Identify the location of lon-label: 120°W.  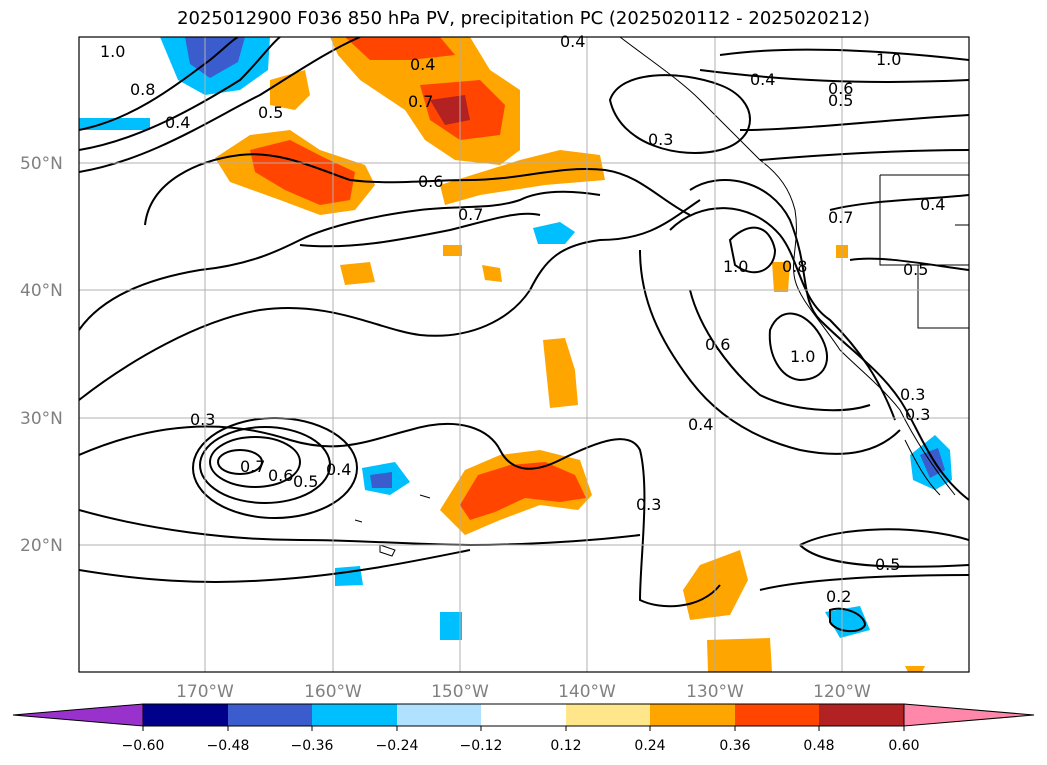
(842, 692).